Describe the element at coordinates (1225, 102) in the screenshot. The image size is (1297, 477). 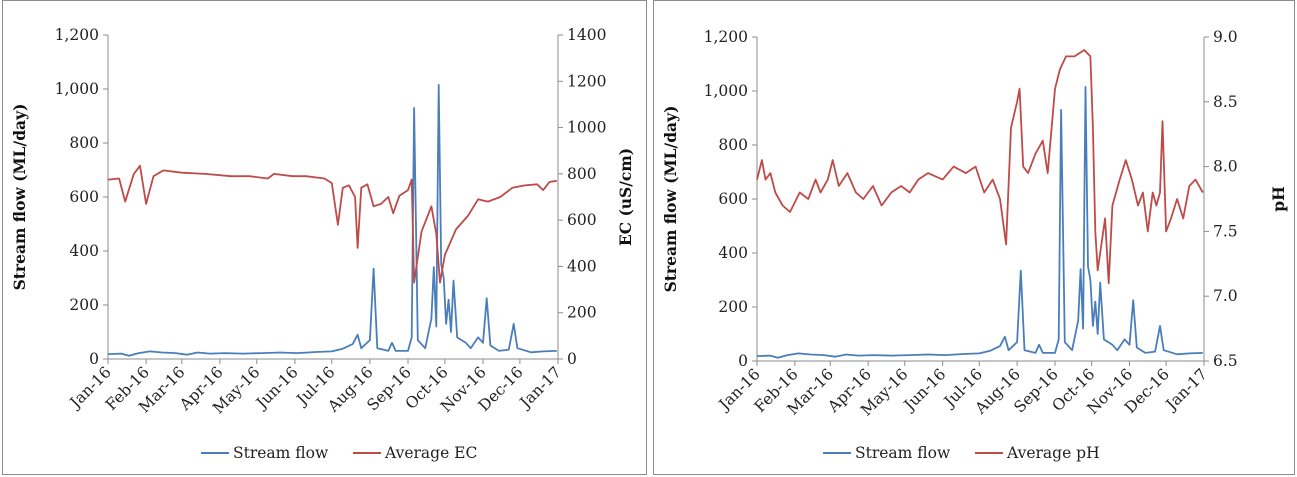
I see `y2-tick-label: 8.5` at that location.